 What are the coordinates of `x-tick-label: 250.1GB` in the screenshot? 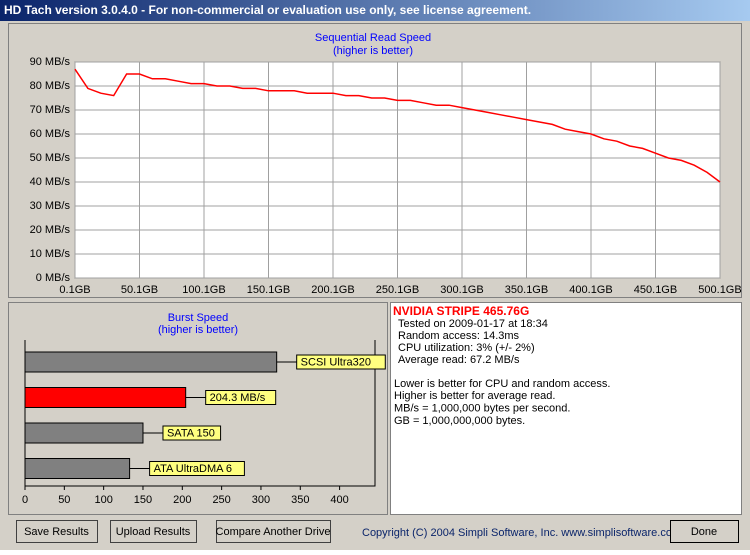 It's located at (397, 290).